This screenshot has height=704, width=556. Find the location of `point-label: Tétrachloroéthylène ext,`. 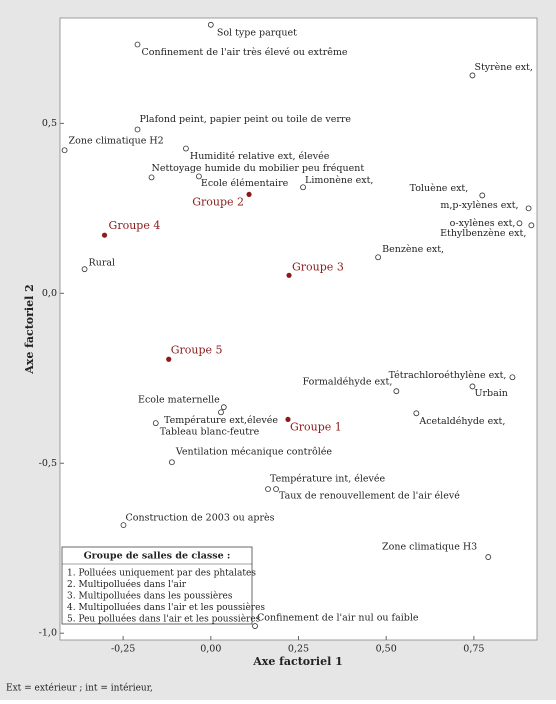

point-label: Tétrachloroéthylène ext, is located at coordinates (448, 375).